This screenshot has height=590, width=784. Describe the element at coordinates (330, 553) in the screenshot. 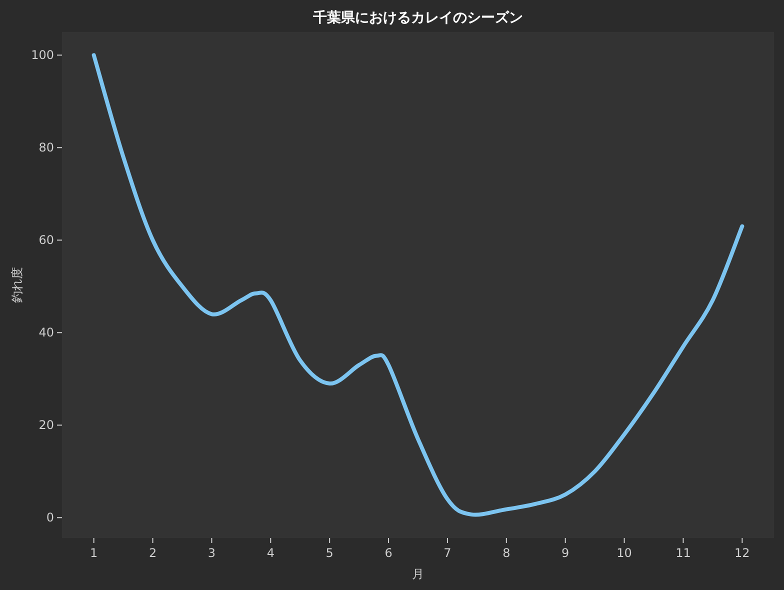

I see `x-tick-label: 5` at that location.